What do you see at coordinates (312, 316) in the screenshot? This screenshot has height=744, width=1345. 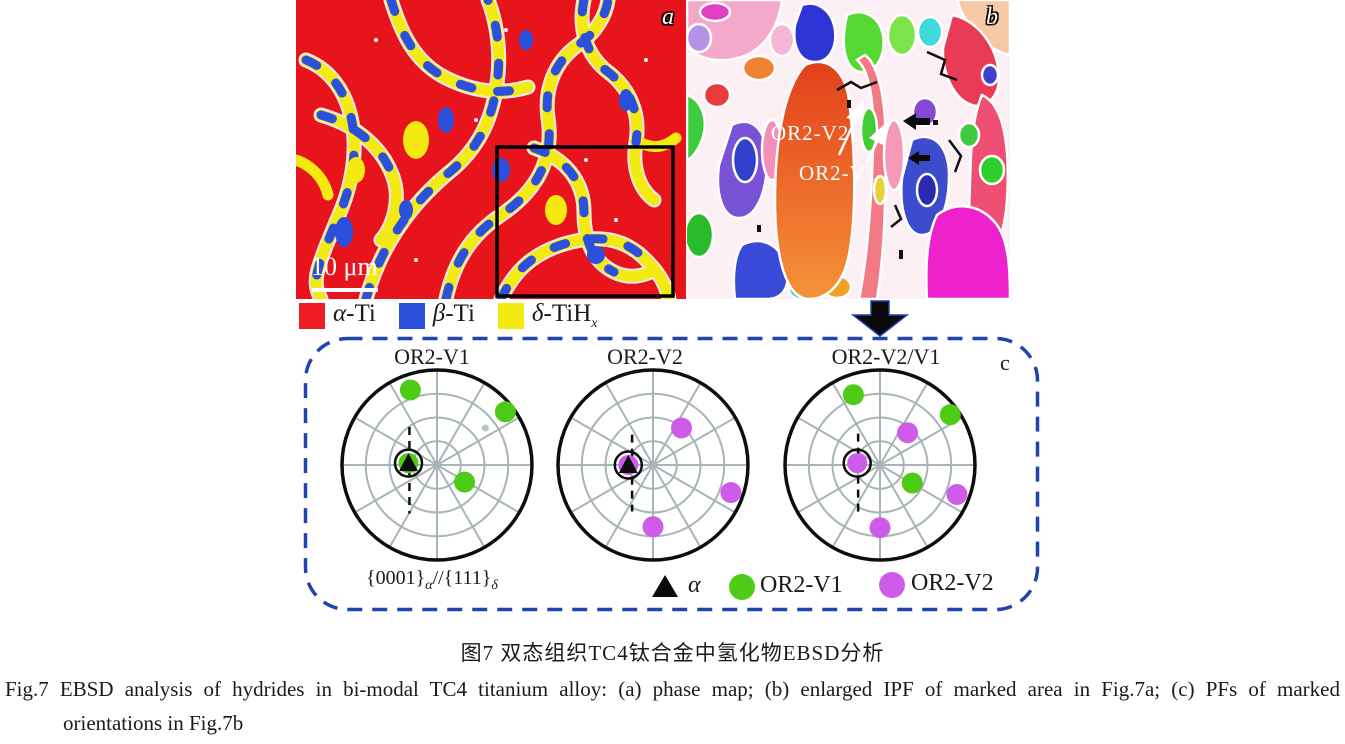 I see `alpha-ti-swatch` at bounding box center [312, 316].